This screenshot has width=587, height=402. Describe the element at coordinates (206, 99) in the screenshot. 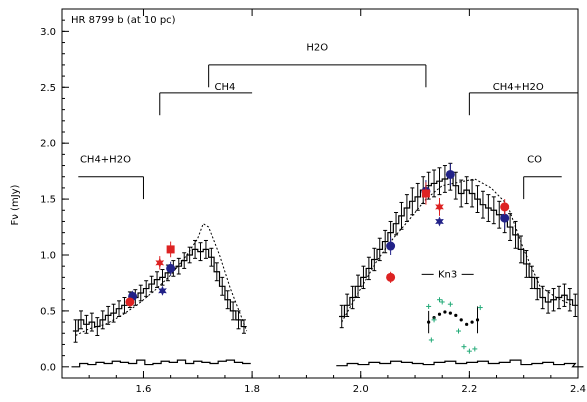

I see `band-annotation: CH4` at that location.